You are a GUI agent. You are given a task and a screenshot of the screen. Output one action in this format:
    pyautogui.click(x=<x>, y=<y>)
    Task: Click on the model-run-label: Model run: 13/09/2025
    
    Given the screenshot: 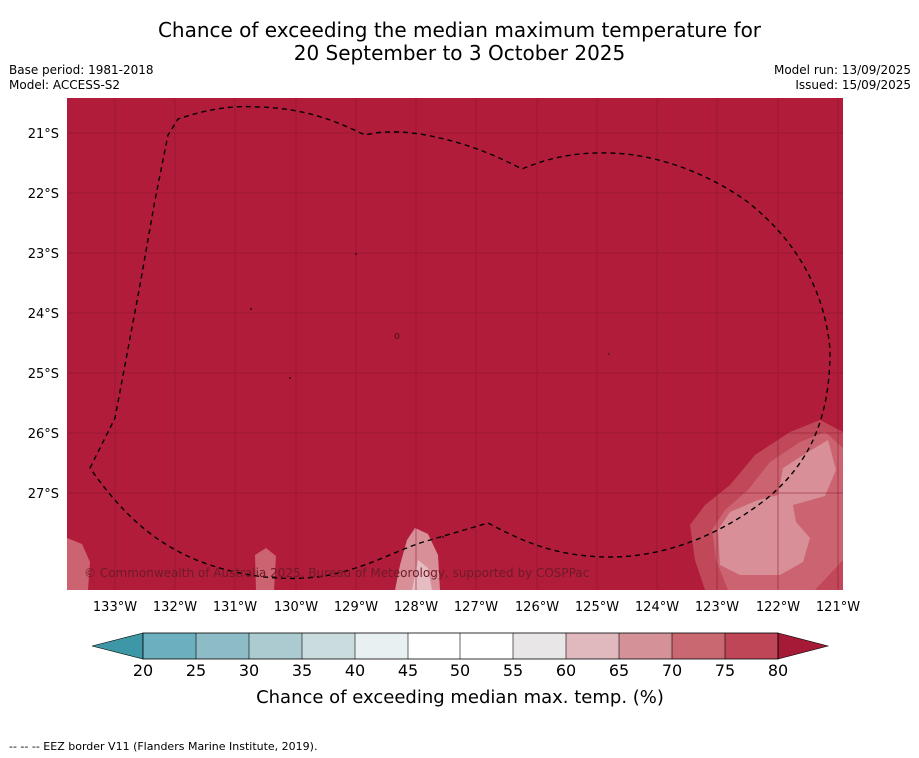 What is the action you would take?
    pyautogui.click(x=842, y=70)
    